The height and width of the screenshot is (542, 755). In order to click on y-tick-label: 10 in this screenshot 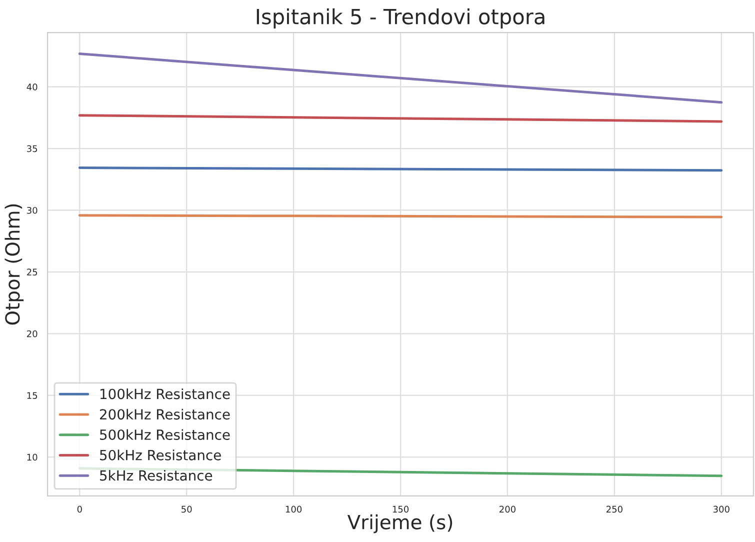, I will do `click(32, 457)`.